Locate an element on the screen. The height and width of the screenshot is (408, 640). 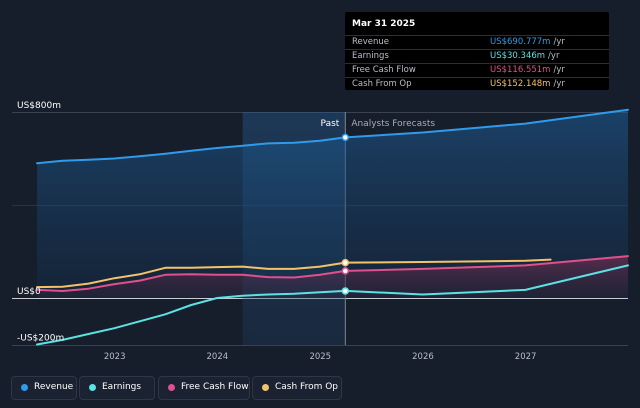
point-marker-cash-from-op is located at coordinates (345, 262).